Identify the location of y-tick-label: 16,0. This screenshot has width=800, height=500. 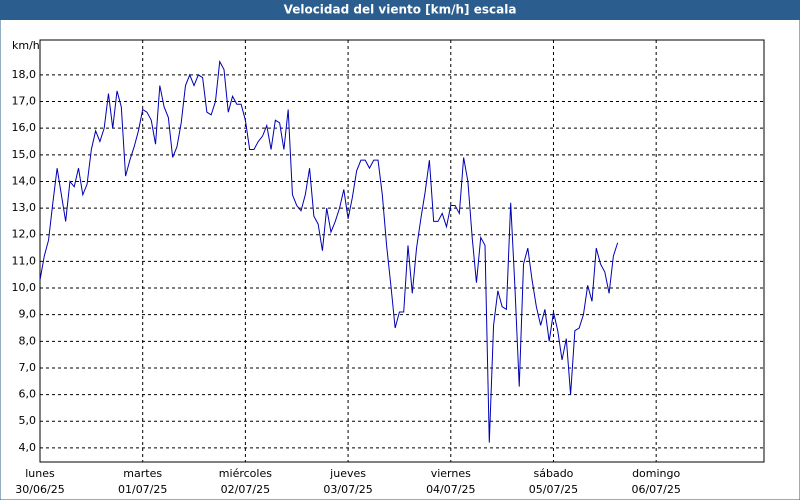
(24, 127).